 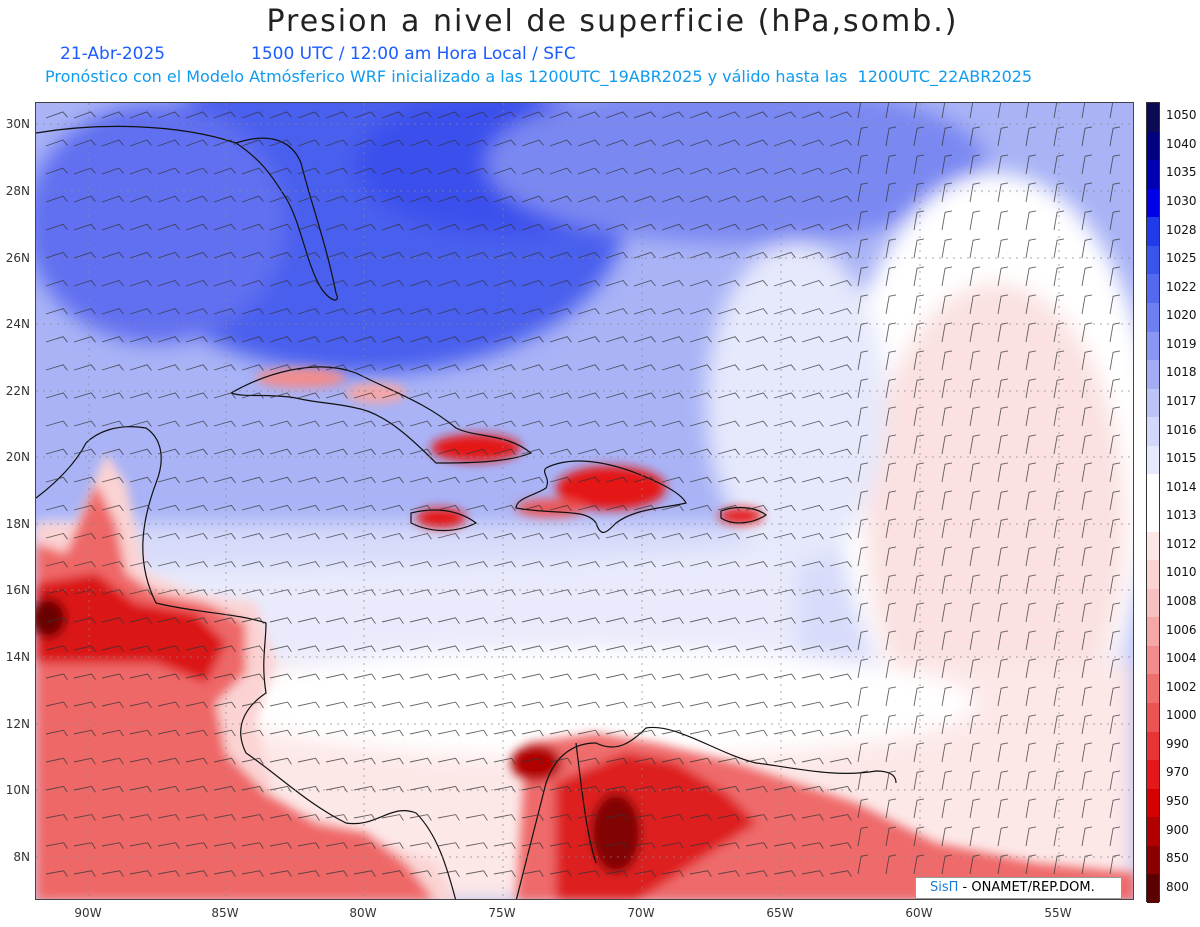 I want to click on colorbar-label: 1015, so click(x=1181, y=458).